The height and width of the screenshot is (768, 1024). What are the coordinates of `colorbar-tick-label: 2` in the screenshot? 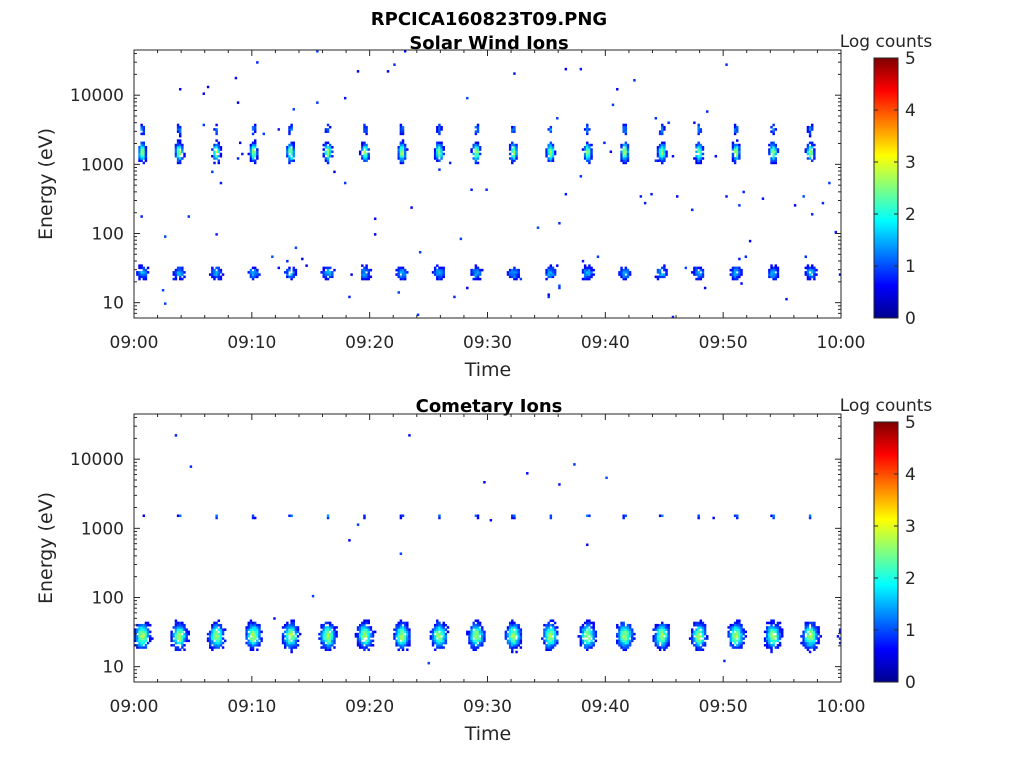 It's located at (910, 579).